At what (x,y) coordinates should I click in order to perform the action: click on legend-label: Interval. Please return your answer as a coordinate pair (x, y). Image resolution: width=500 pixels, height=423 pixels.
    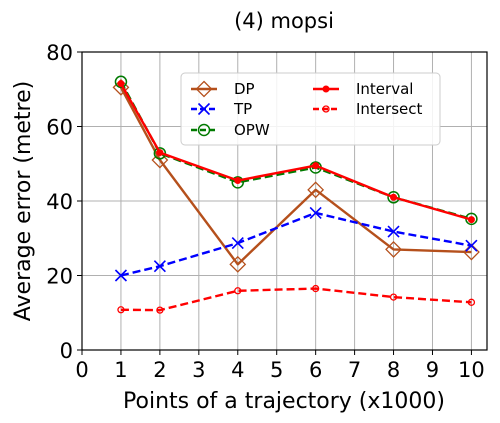
    Looking at the image, I should click on (384, 89).